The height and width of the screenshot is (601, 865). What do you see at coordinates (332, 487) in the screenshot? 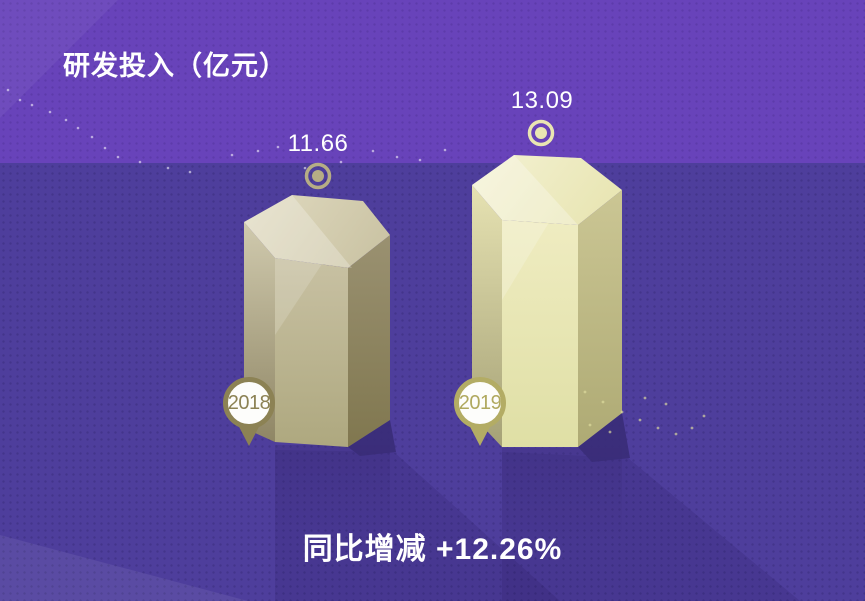
I see `reflection-2018` at bounding box center [332, 487].